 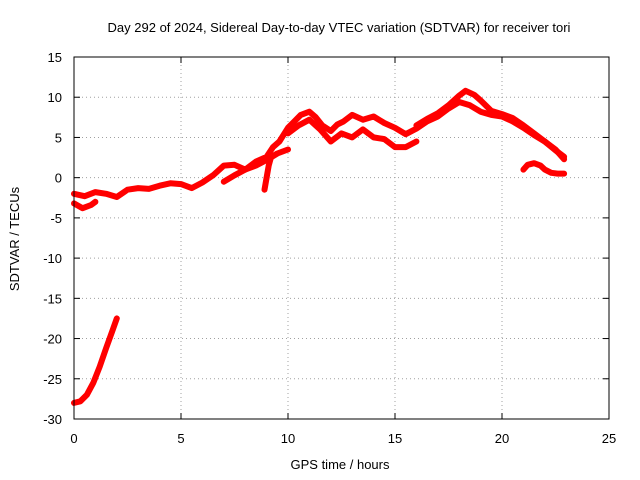 I want to click on y-tick-label: 15, so click(x=55, y=57).